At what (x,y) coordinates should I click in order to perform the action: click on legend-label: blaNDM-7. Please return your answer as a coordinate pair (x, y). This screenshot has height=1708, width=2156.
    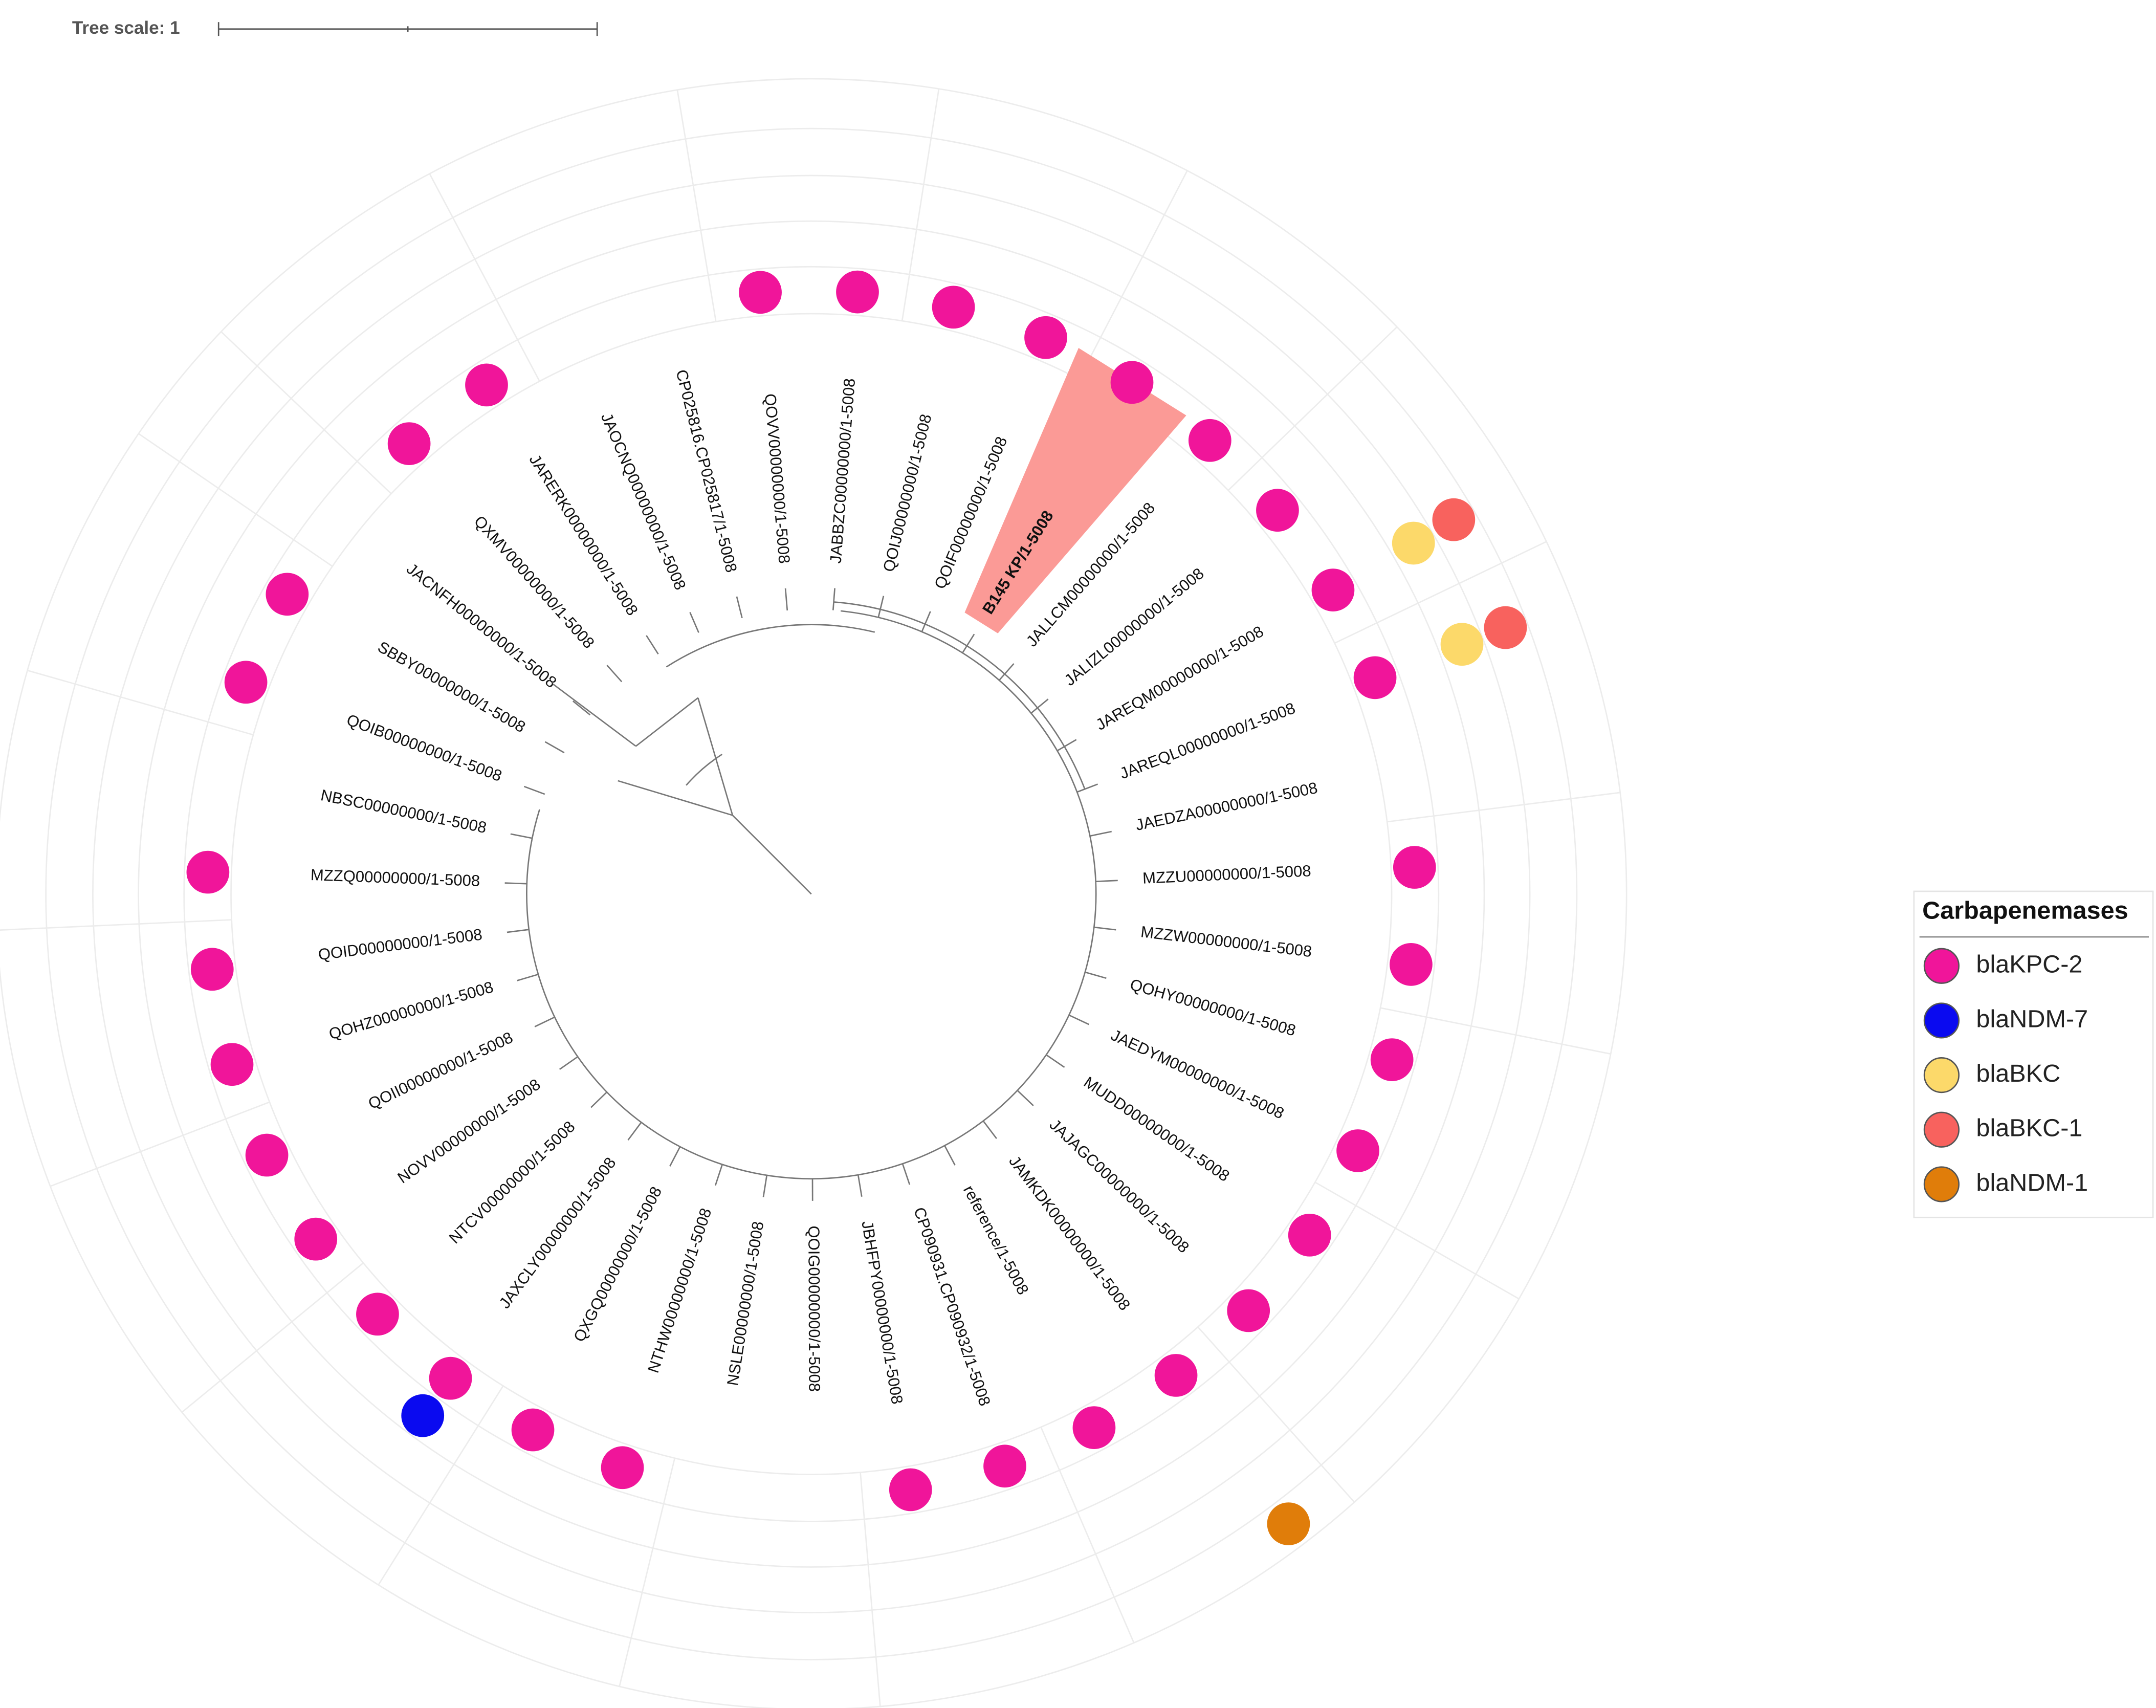
    Looking at the image, I should click on (2032, 1019).